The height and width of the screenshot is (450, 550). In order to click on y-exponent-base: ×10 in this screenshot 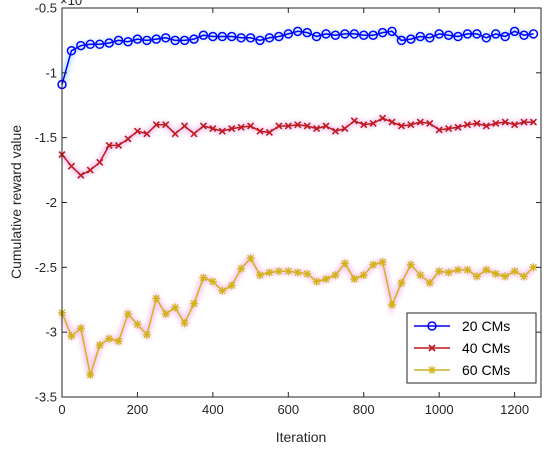, I will do `click(71, 4)`.